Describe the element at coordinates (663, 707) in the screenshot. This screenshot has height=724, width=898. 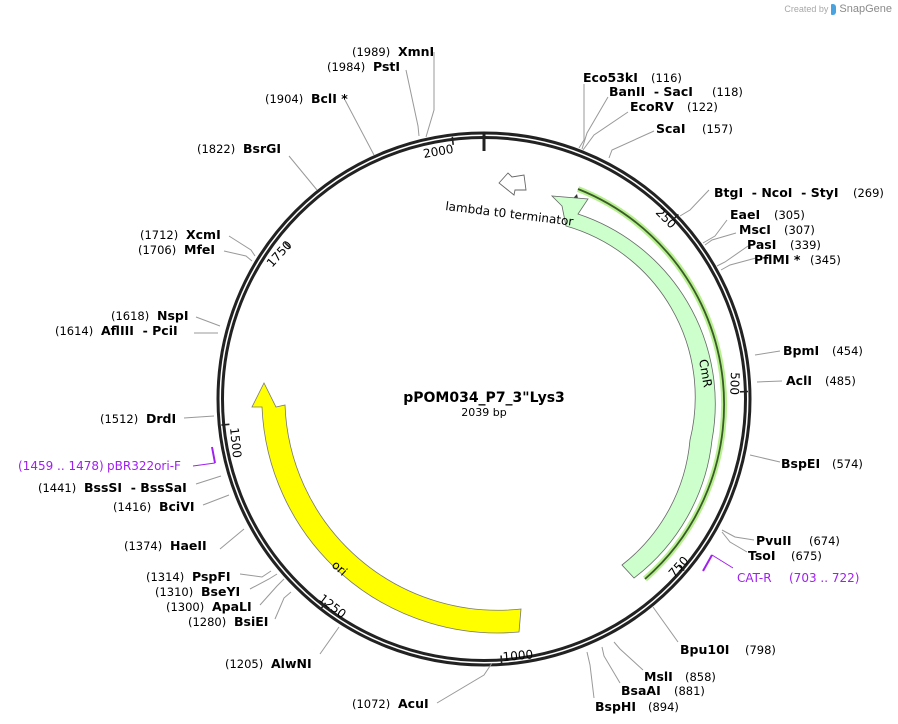
I see `svg-text: (894)` at that location.